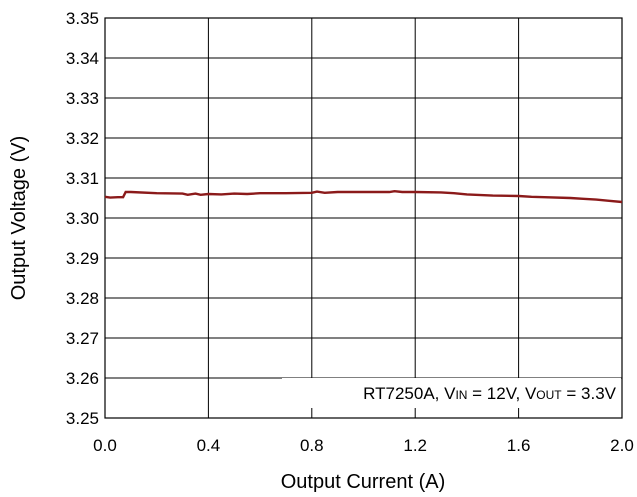 The width and height of the screenshot is (637, 497). Describe the element at coordinates (82, 98) in the screenshot. I see `y-tick-label: 3.33` at that location.